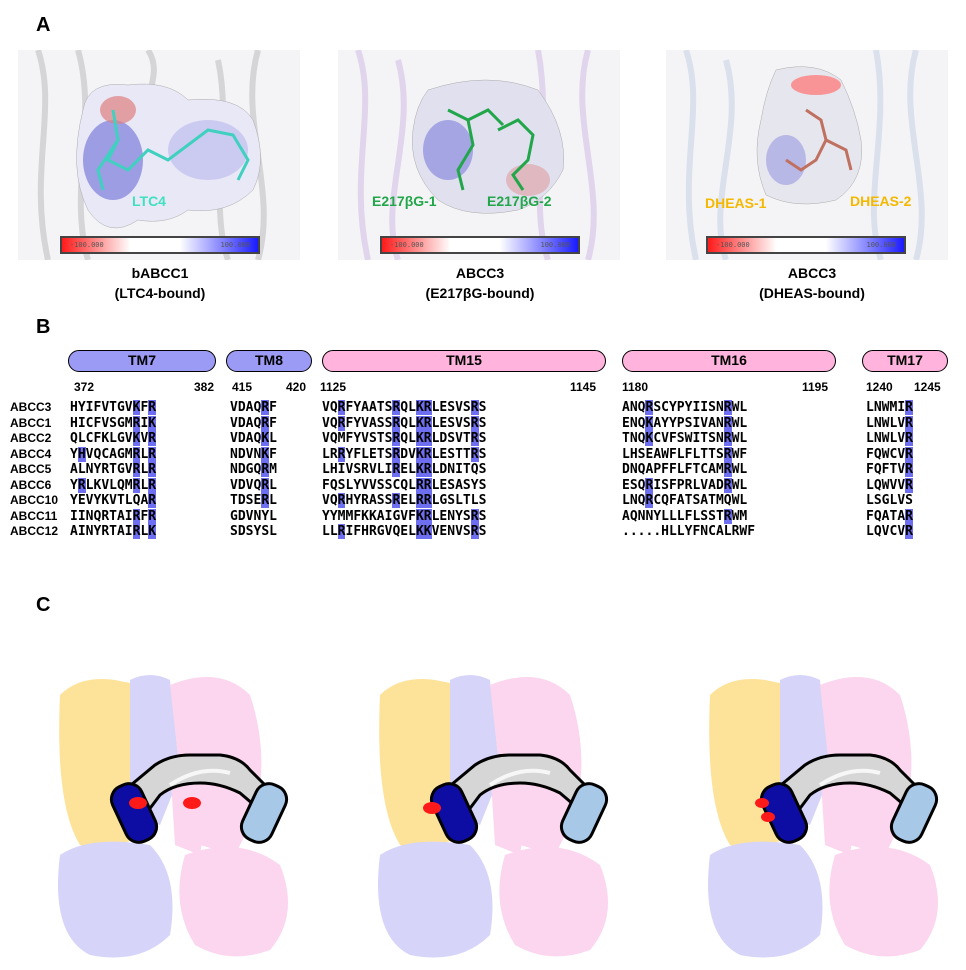  What do you see at coordinates (881, 201) in the screenshot?
I see `ligand-label-dheas-2: DHEAS-2` at bounding box center [881, 201].